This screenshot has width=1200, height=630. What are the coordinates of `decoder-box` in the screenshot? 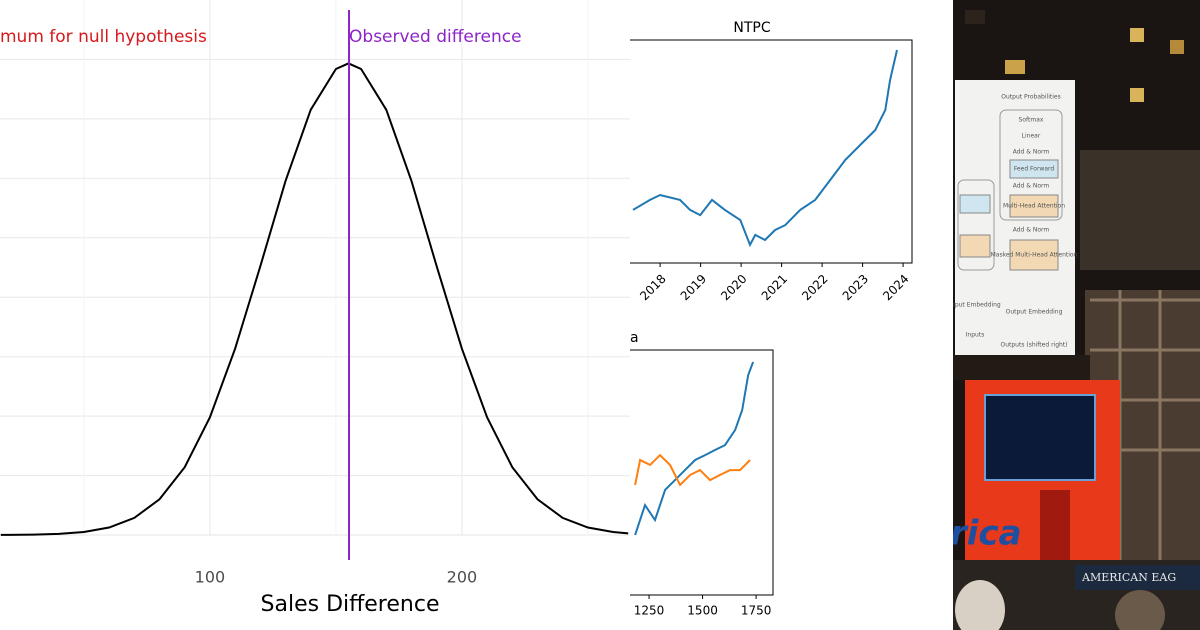 It's located at (1031, 165).